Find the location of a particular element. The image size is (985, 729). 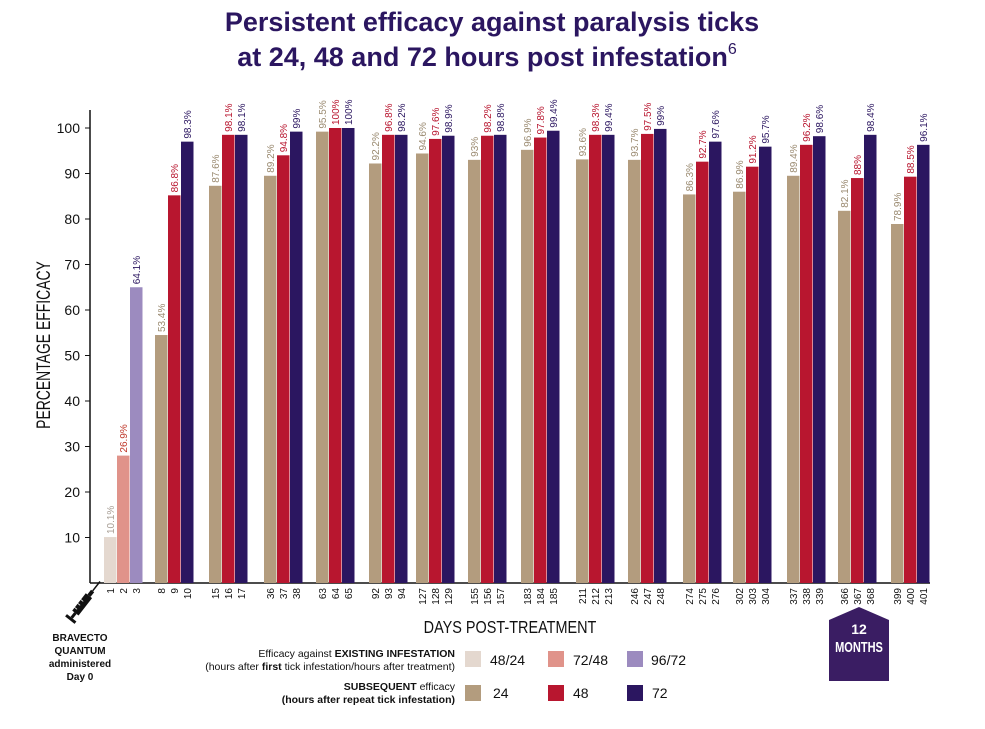

data-label-day-185: 99.4% is located at coordinates (554, 113).